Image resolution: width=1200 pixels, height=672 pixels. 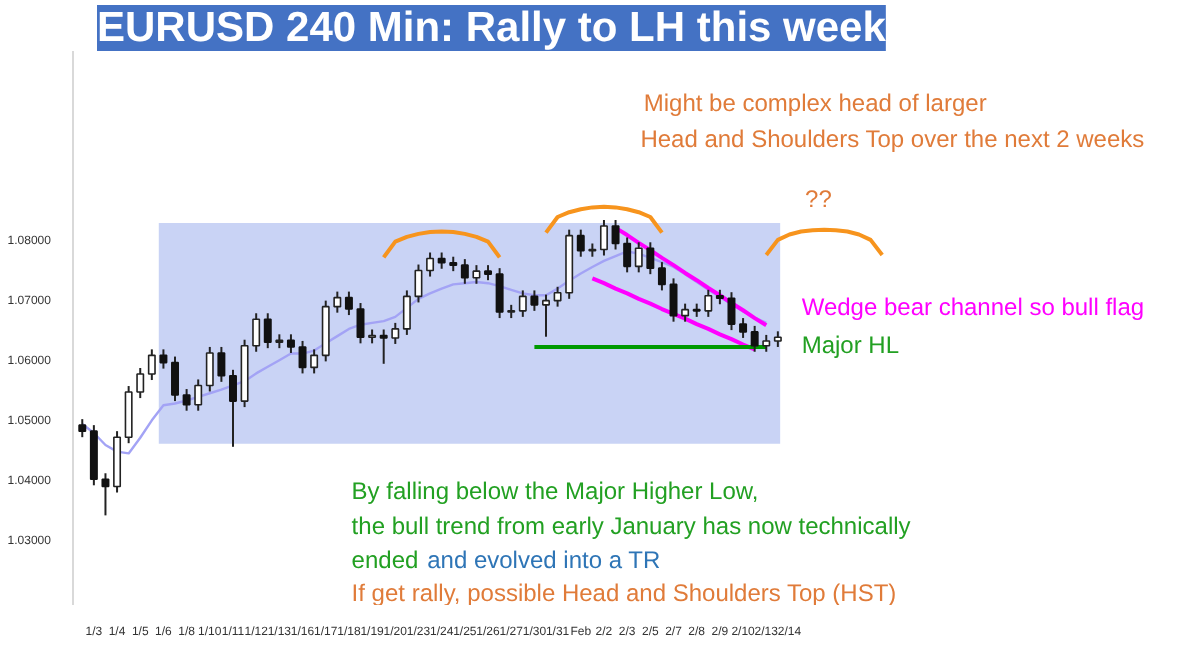 What do you see at coordinates (815, 103) in the screenshot?
I see `annotation: Might be complex head of larger` at bounding box center [815, 103].